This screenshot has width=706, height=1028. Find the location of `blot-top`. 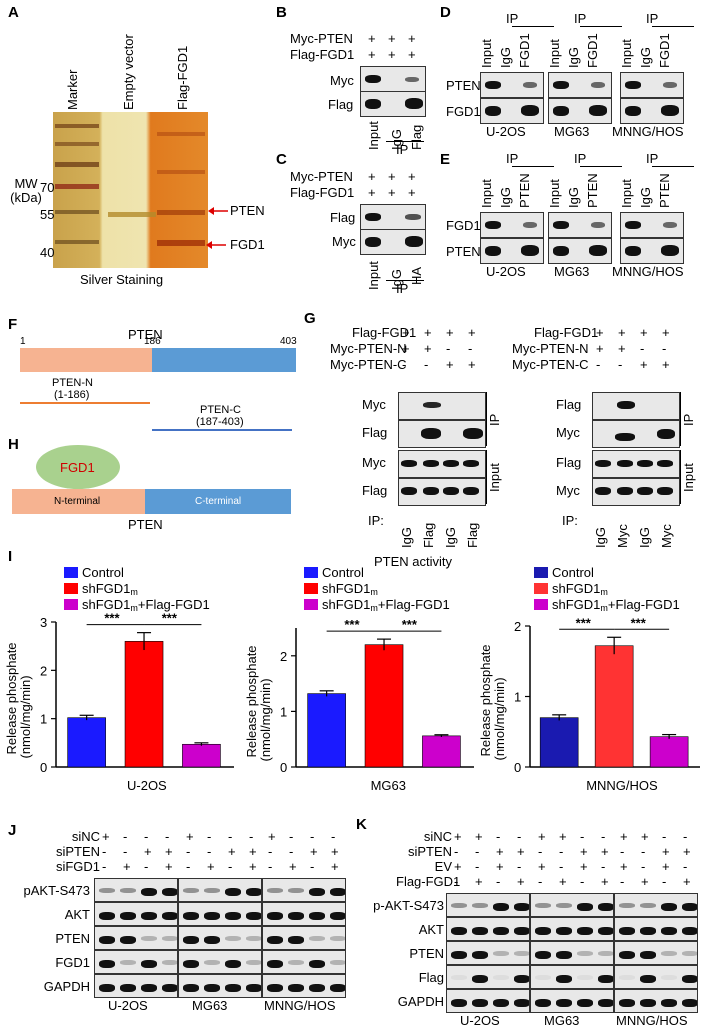

blot-top is located at coordinates (652, 85).